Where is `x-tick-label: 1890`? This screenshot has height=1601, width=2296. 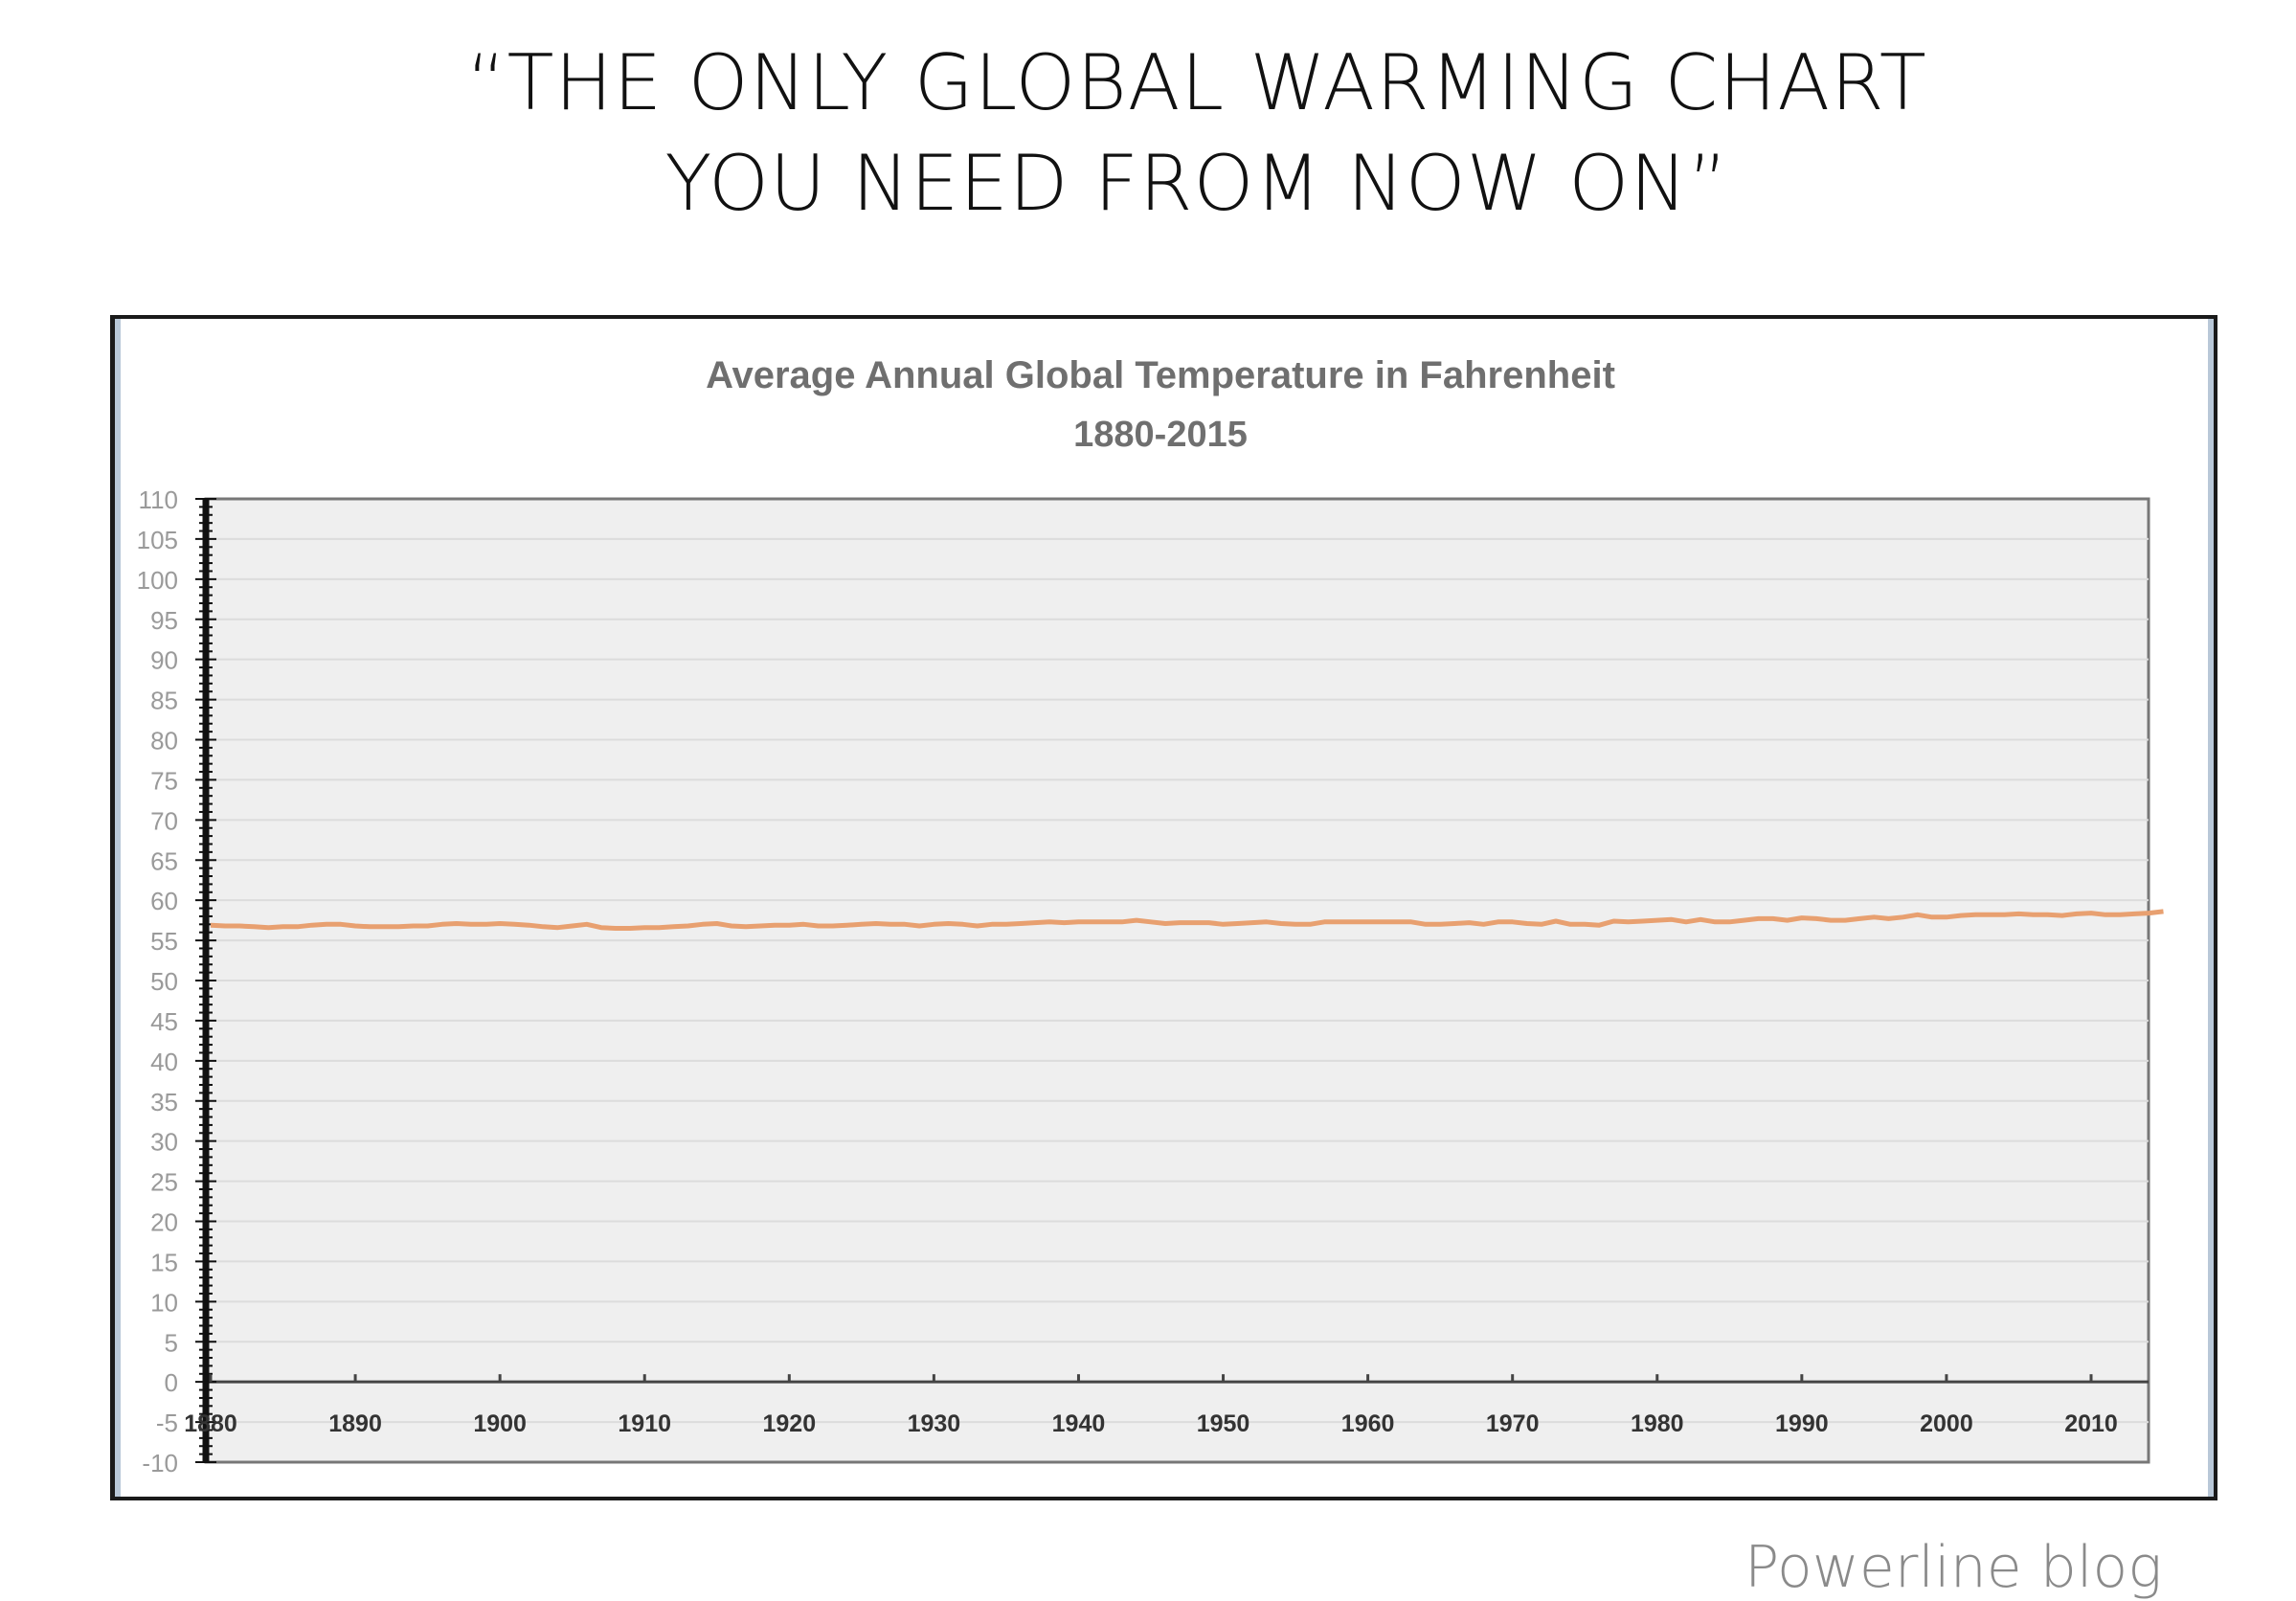 x-tick-label: 1890 is located at coordinates (355, 1424).